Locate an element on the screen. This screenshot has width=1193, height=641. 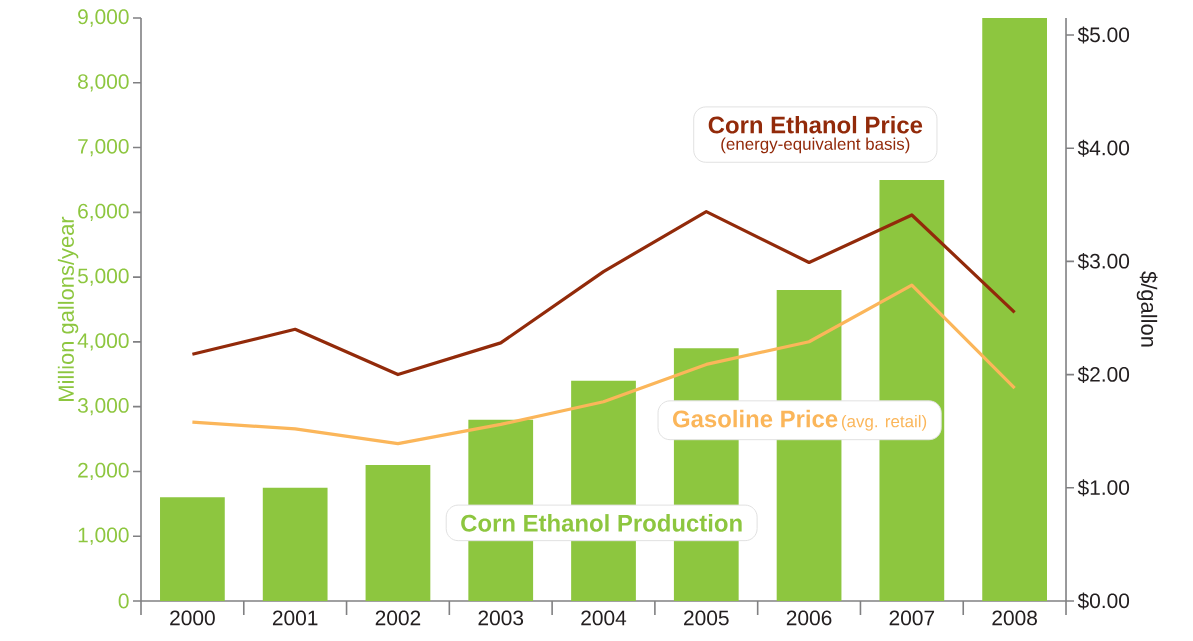
x-tick-label: 2003 is located at coordinates (501, 618).